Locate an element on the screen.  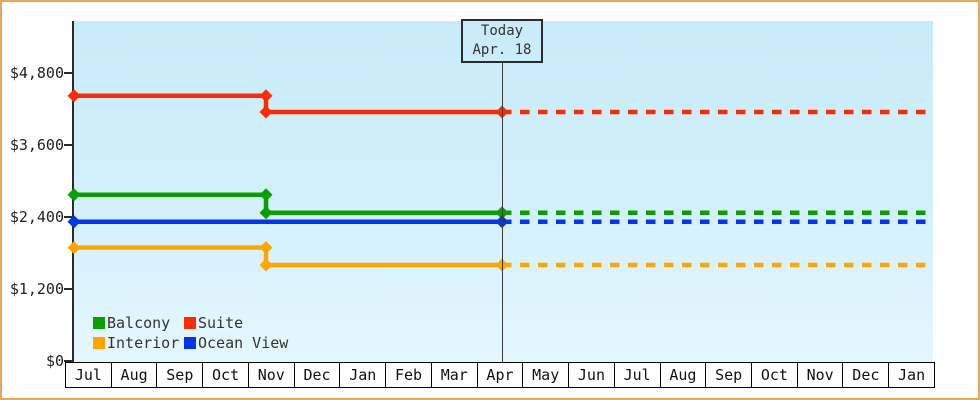
month-cell: Mar is located at coordinates (454, 375).